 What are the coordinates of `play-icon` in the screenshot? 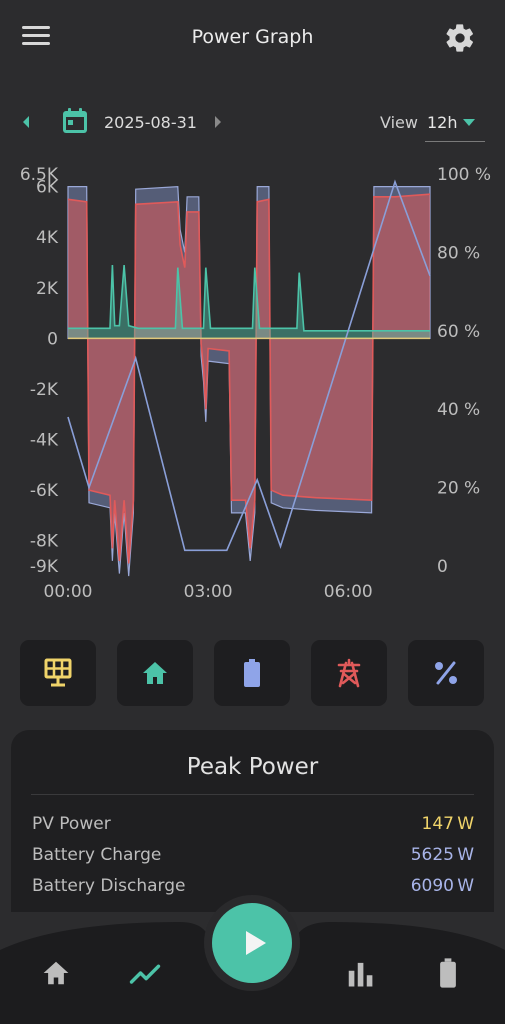 It's located at (256, 943).